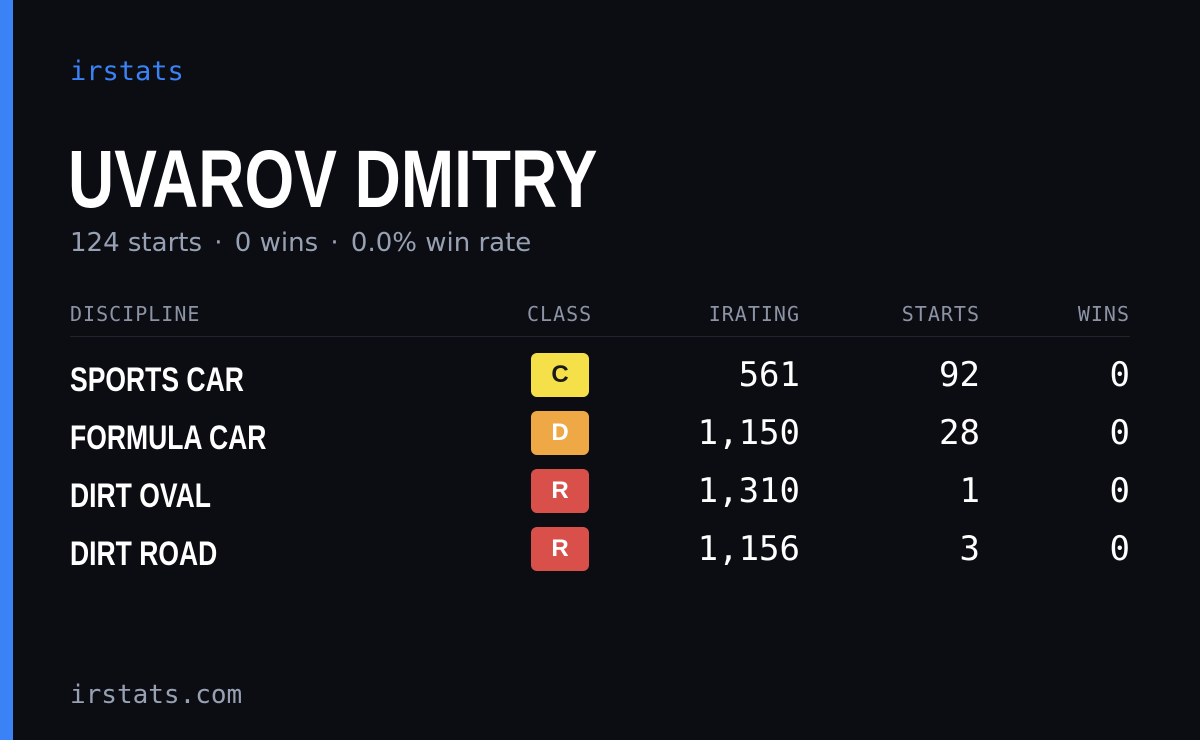 This screenshot has width=1200, height=740. Describe the element at coordinates (276, 243) in the screenshot. I see `wins-count: 0 wins` at that location.